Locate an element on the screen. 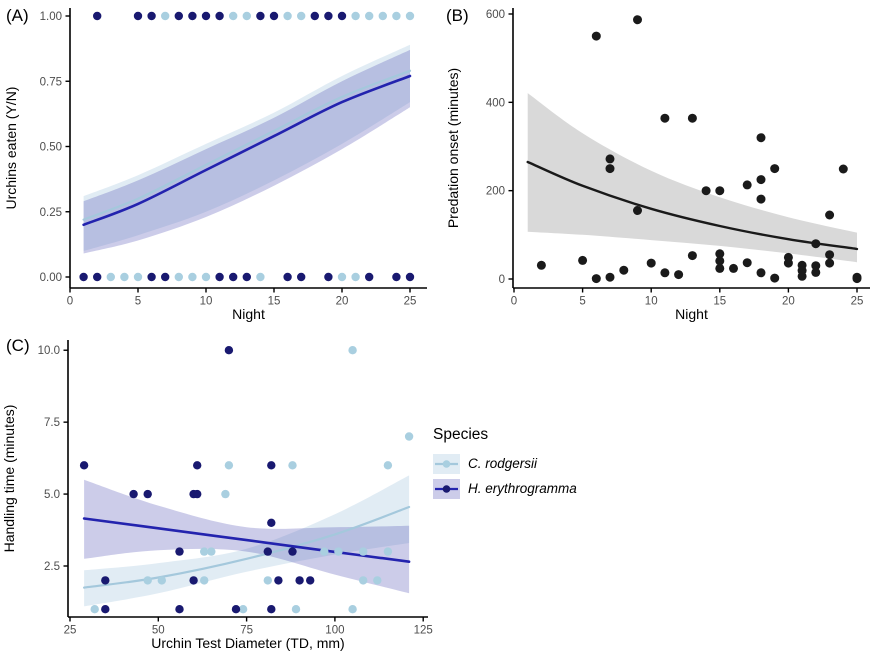 The height and width of the screenshot is (660, 877). y-tick-label: 10.0 is located at coordinates (49, 351).